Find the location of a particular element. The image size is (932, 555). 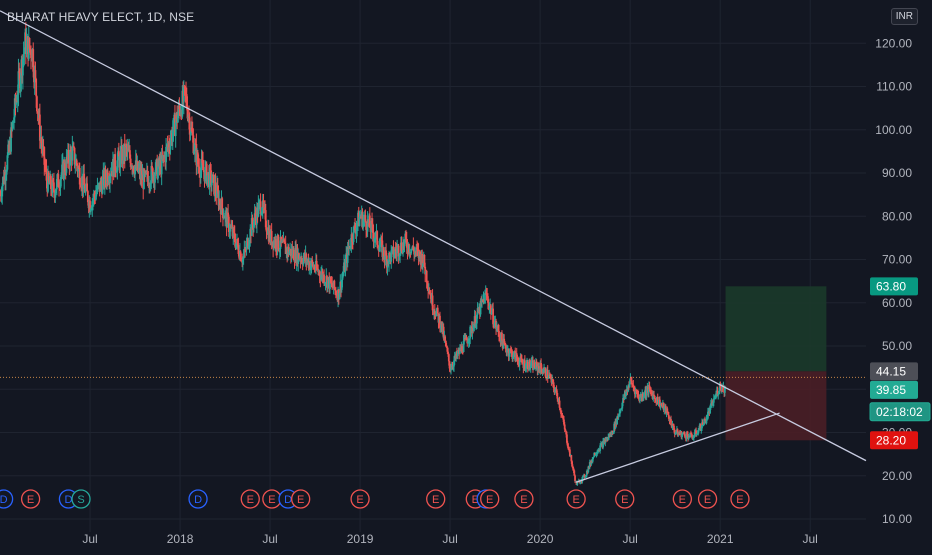

event-marker-split is located at coordinates (81, 499).